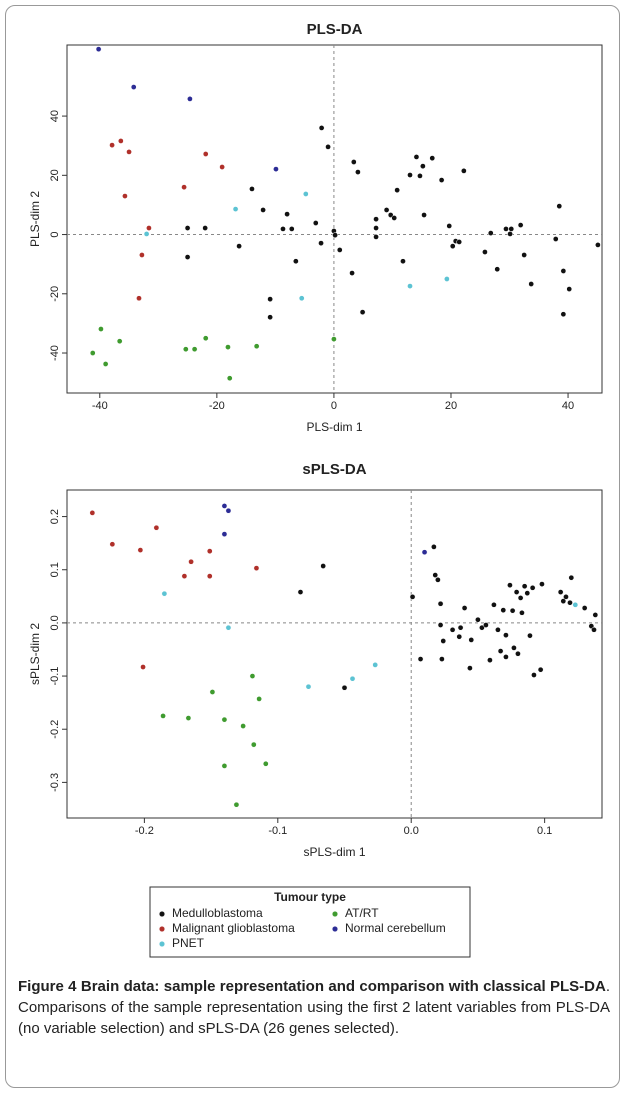 The width and height of the screenshot is (627, 1095). I want to click on chart-title: sPLS-DA, so click(334, 469).